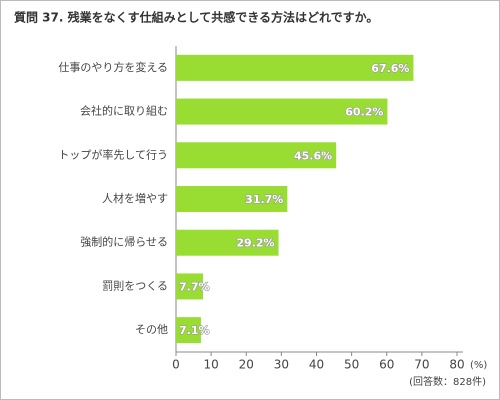  What do you see at coordinates (478, 365) in the screenshot?
I see `x-unit: (%)` at bounding box center [478, 365].